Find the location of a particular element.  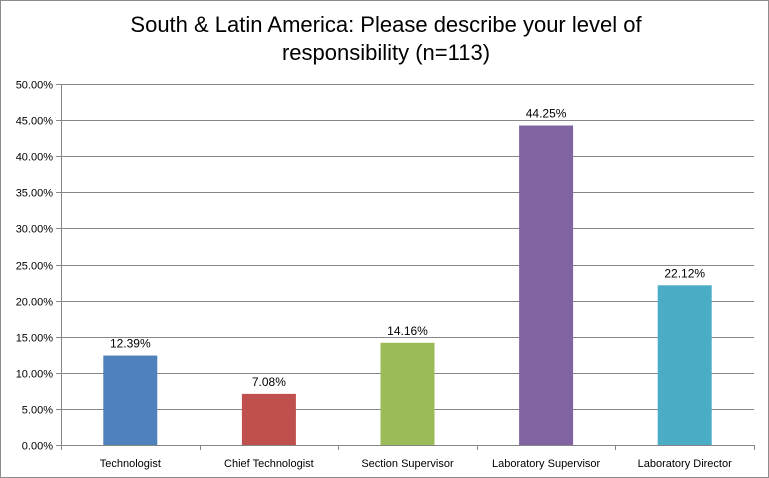

category-label: Laboratory Supervisor is located at coordinates (546, 464).